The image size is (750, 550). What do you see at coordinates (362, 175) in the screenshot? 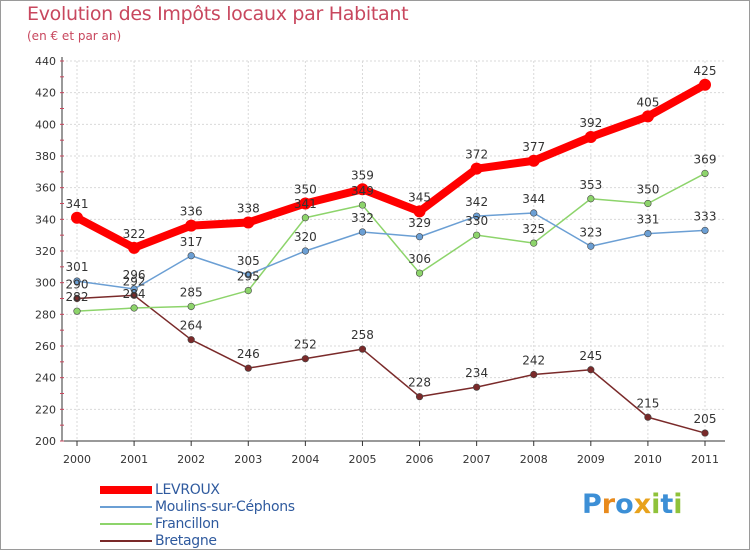
I see `data-label-levroux: 359` at bounding box center [362, 175].